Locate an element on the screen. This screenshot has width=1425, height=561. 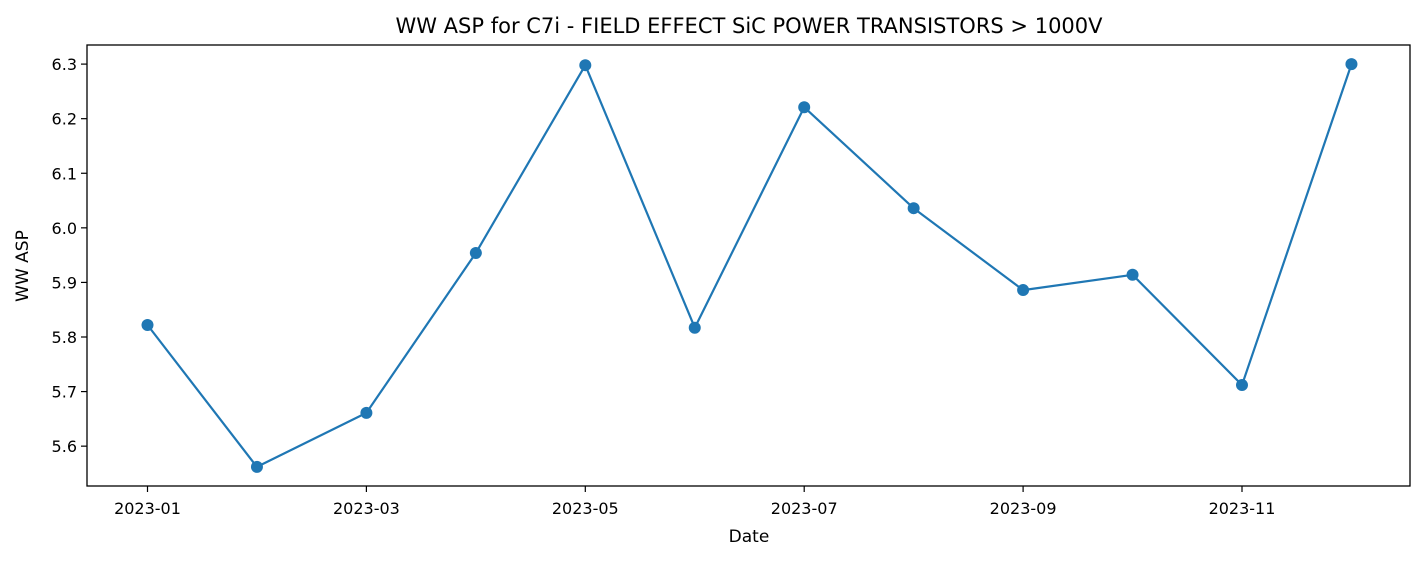
x-tick-label: 2023-07 is located at coordinates (804, 508).